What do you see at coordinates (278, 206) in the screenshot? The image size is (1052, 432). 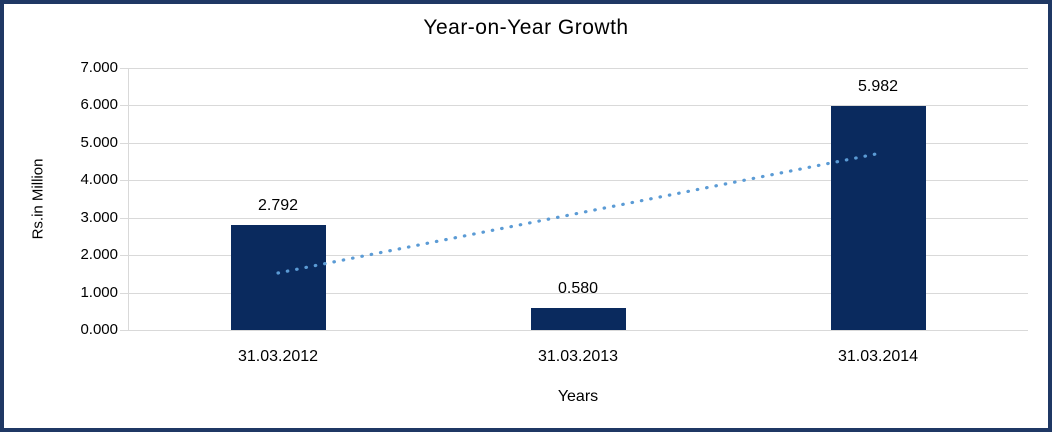 I see `bar-value-label: 2.792` at bounding box center [278, 206].